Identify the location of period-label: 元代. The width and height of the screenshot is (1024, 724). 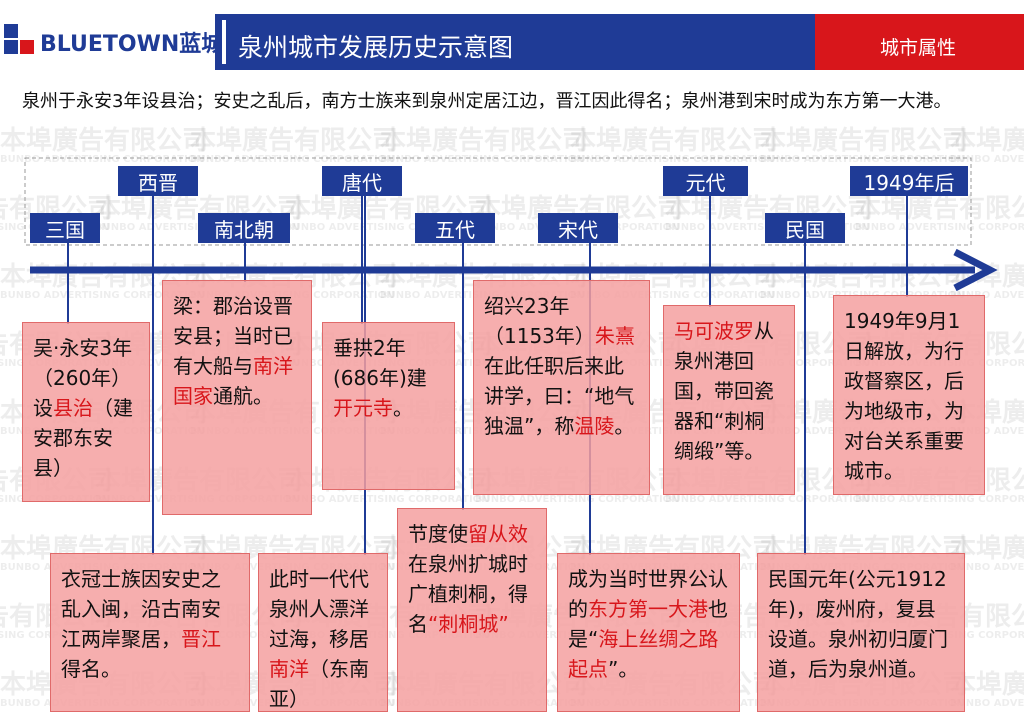
(705, 181).